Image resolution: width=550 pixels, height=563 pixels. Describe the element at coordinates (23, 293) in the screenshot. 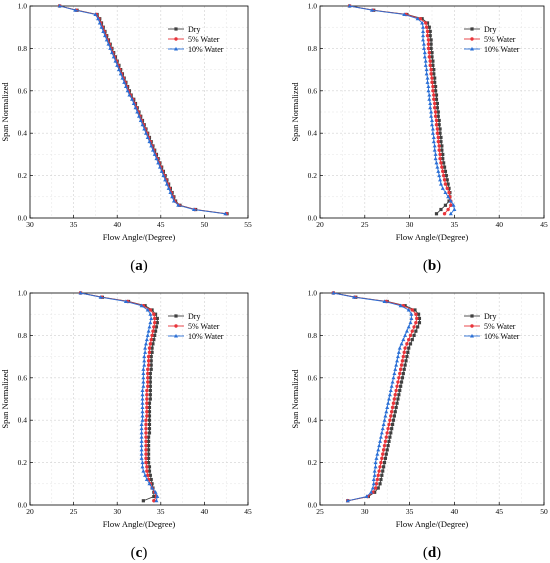

I see `y-tick-label: 1.0` at that location.